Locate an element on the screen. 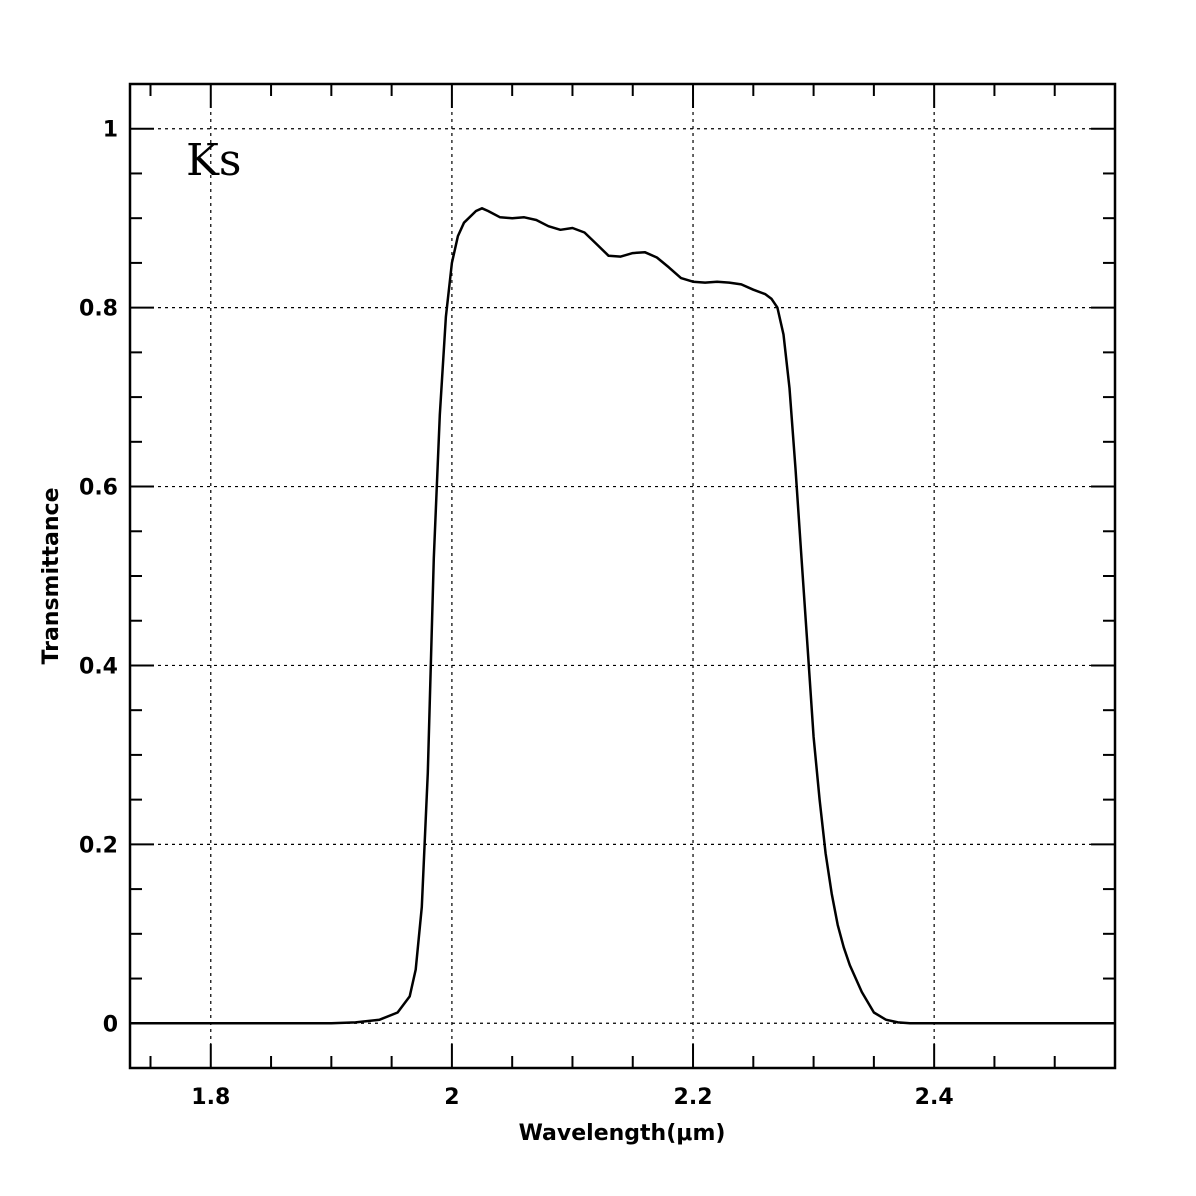 The width and height of the screenshot is (1196, 1196). y-tick-label: 1 is located at coordinates (110, 130).